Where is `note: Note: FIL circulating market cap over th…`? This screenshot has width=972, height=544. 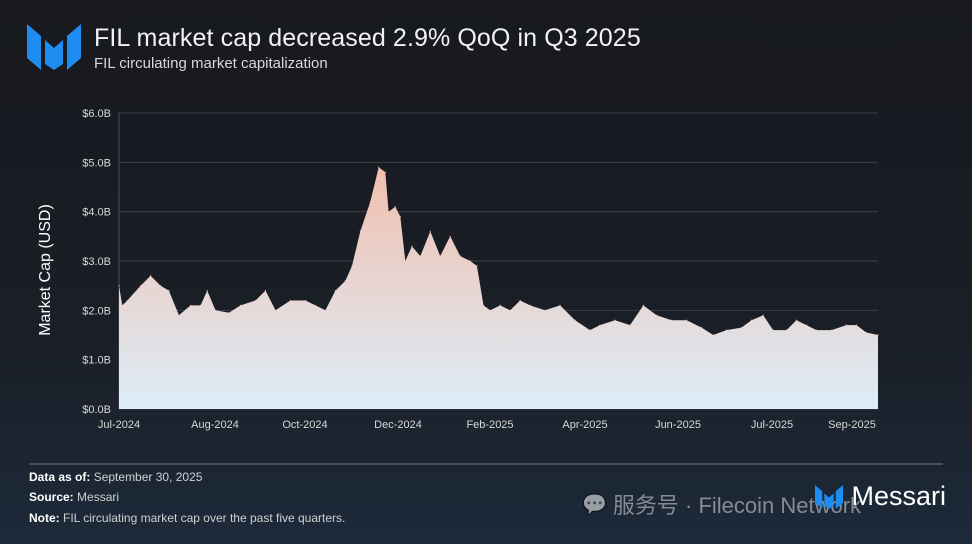
note: Note: FIL circulating market cap over th… is located at coordinates (187, 518).